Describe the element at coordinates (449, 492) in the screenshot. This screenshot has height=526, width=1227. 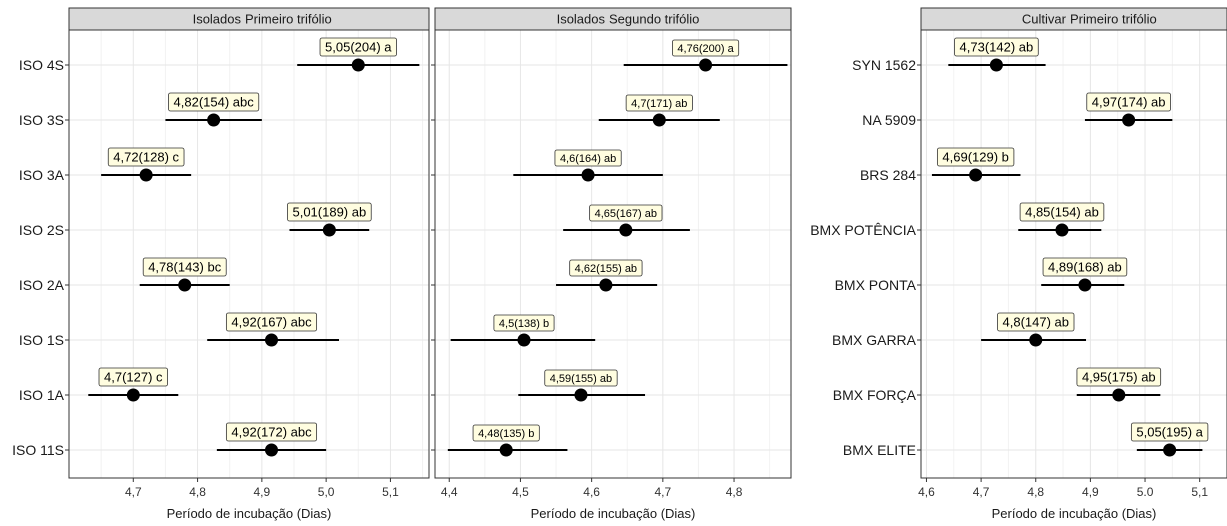
I see `x-tick-label: 4,4` at that location.